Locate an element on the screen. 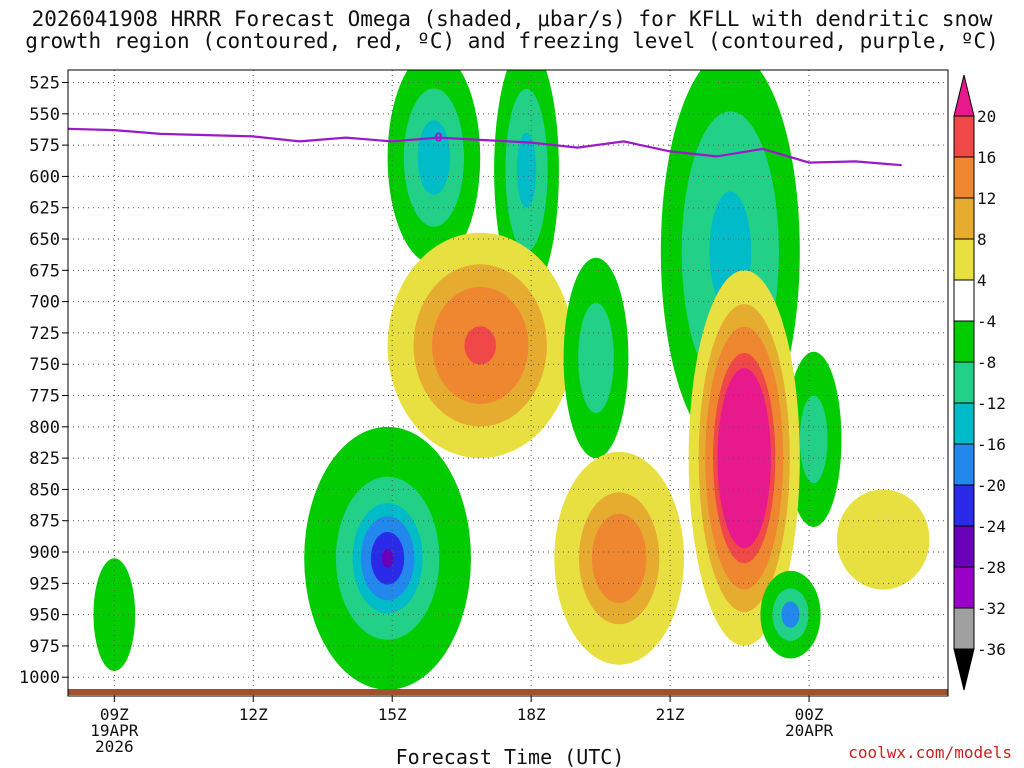 The width and height of the screenshot is (1024, 768). y-tick-label-625: 625 is located at coordinates (44, 209).